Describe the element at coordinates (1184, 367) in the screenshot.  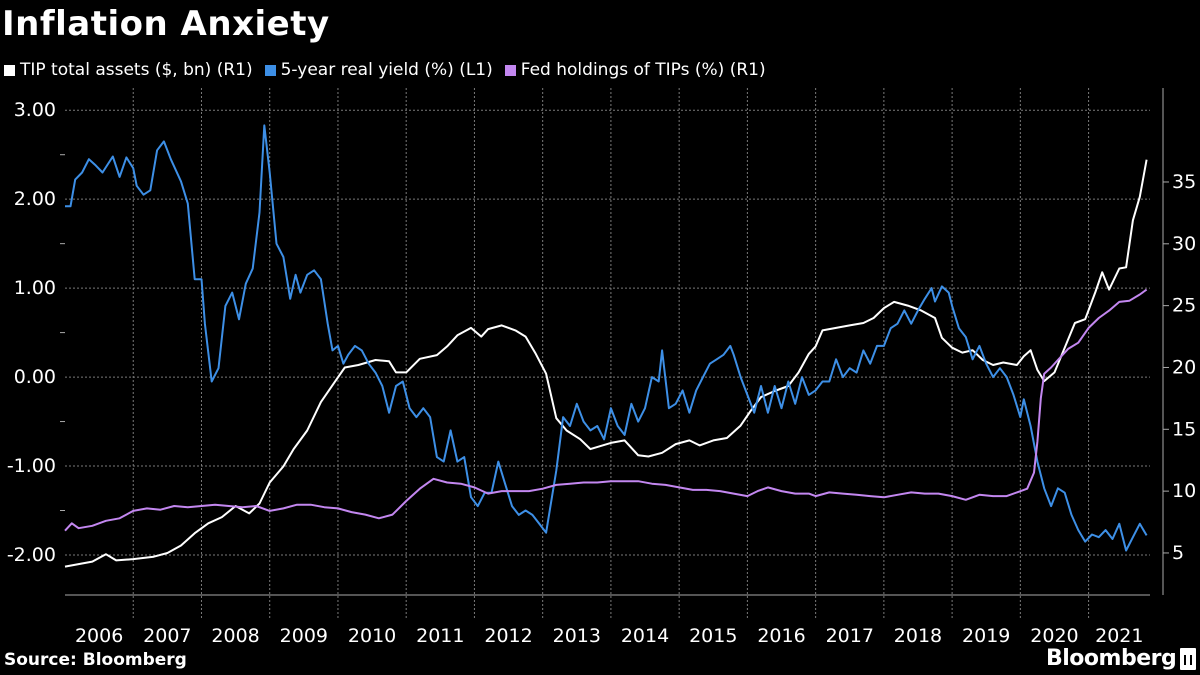
I see `right-axis-tick-label: 20` at that location.